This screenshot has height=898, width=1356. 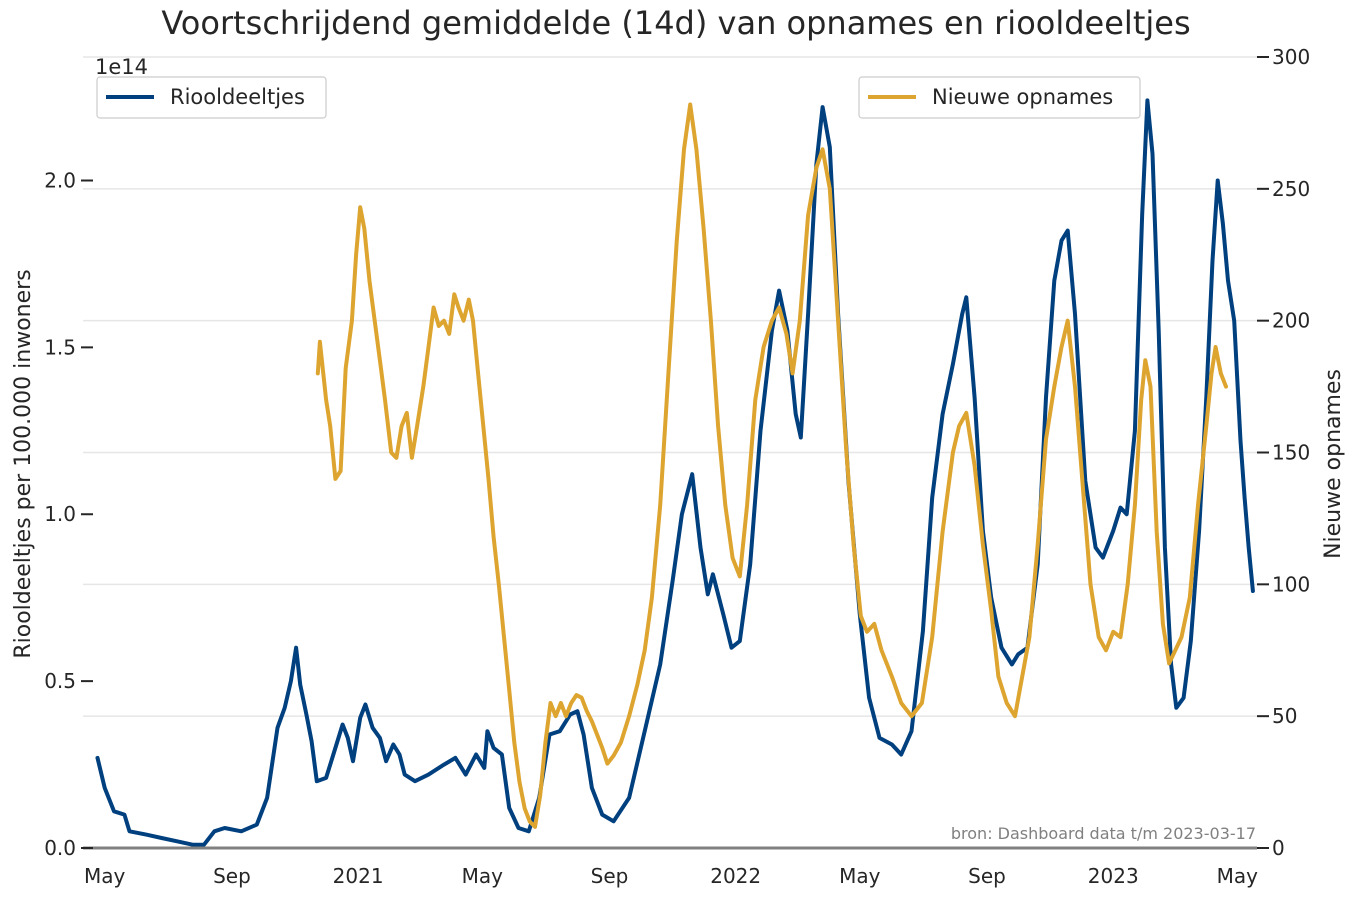 I want to click on y-left-tick-label: 1.0, so click(x=60, y=514).